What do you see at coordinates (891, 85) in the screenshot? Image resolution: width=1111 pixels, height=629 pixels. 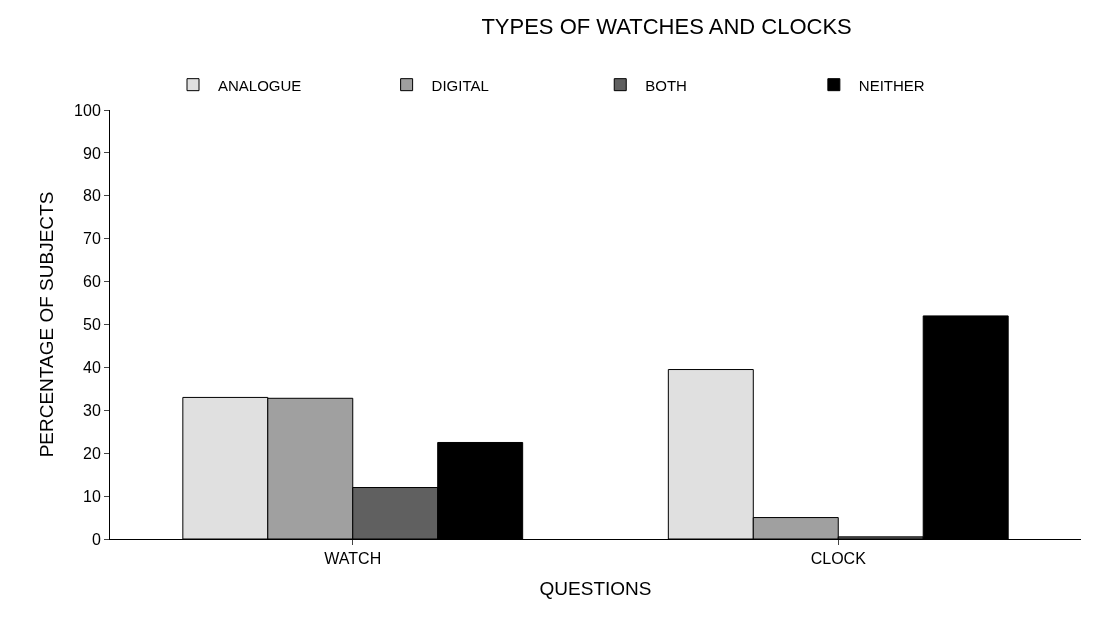 I see `legend-label: NEITHER` at bounding box center [891, 85].